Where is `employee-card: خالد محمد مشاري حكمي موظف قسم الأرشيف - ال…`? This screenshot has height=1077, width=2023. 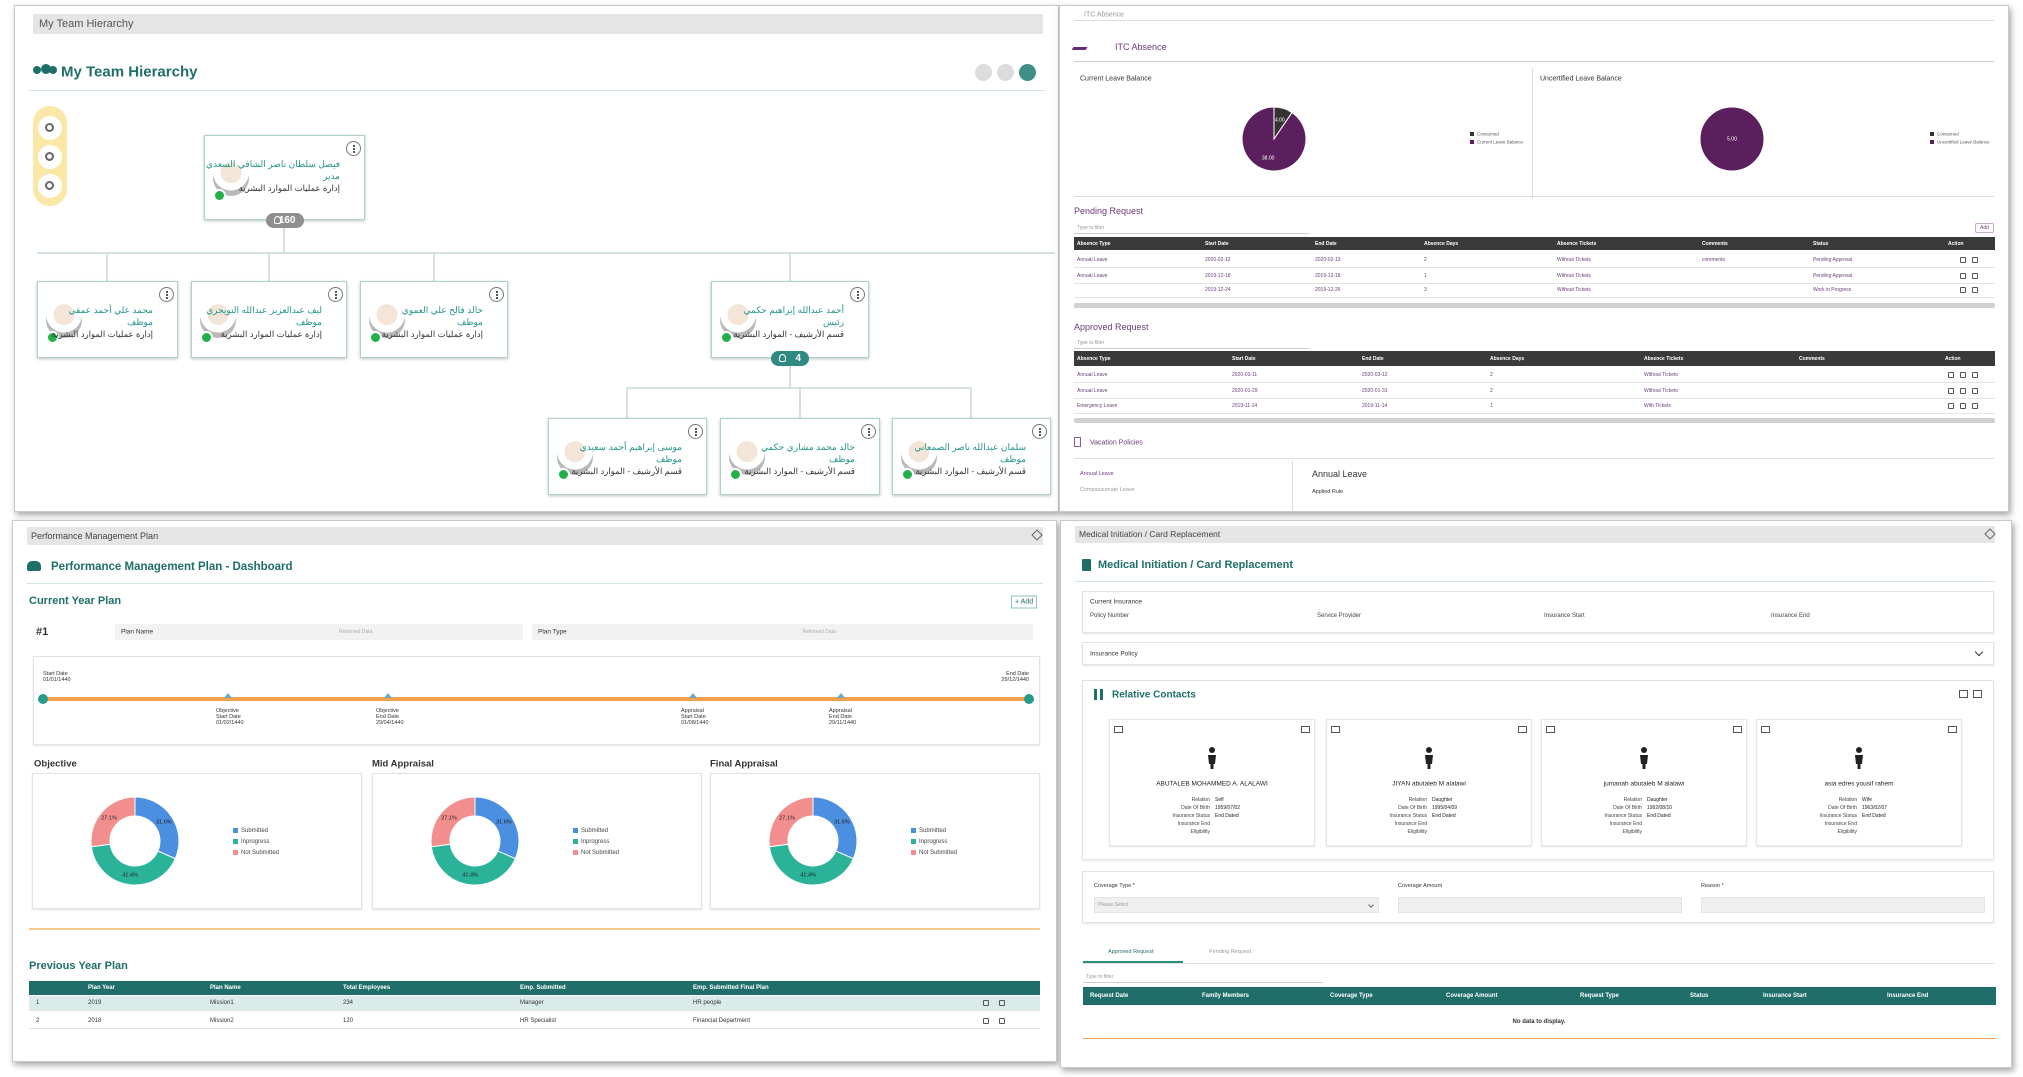
employee-card: خالد محمد مشاري حكمي موظف قسم الأرشيف - ال… is located at coordinates (800, 456).